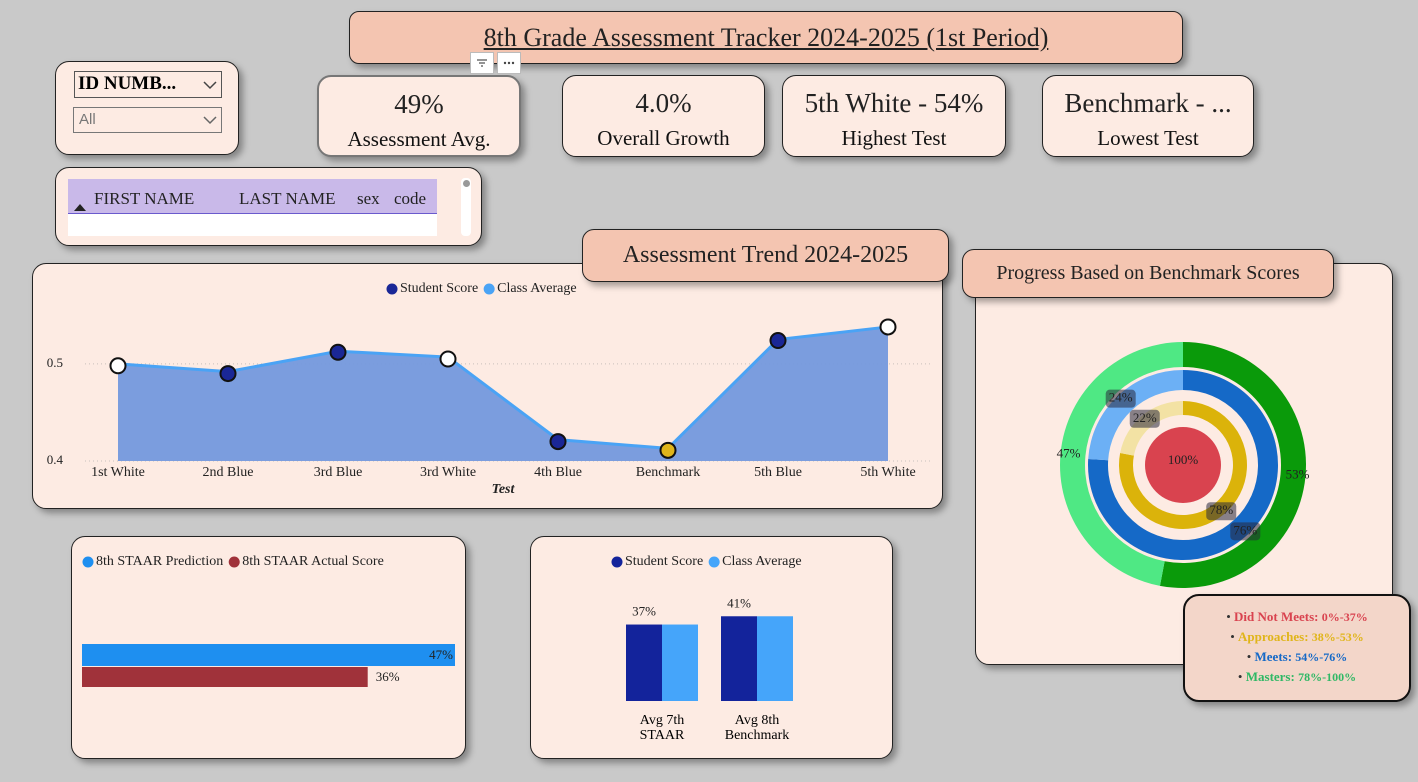 The height and width of the screenshot is (782, 1418). What do you see at coordinates (757, 728) in the screenshot?
I see `x-tick-label: Avg 8th Benchmark` at bounding box center [757, 728].